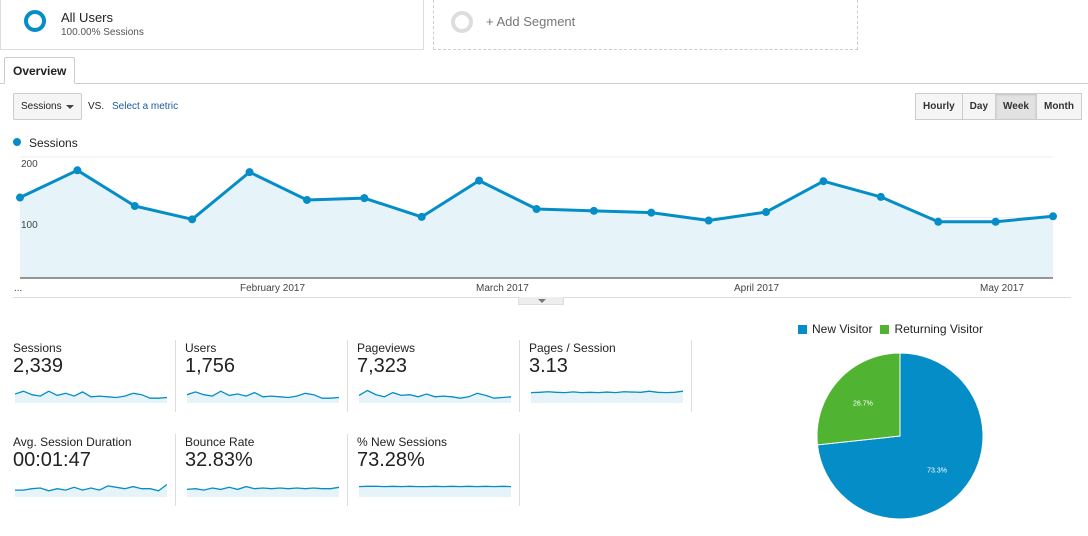  I want to click on metric-tile-sessions: Sessions 2,339, so click(93, 377).